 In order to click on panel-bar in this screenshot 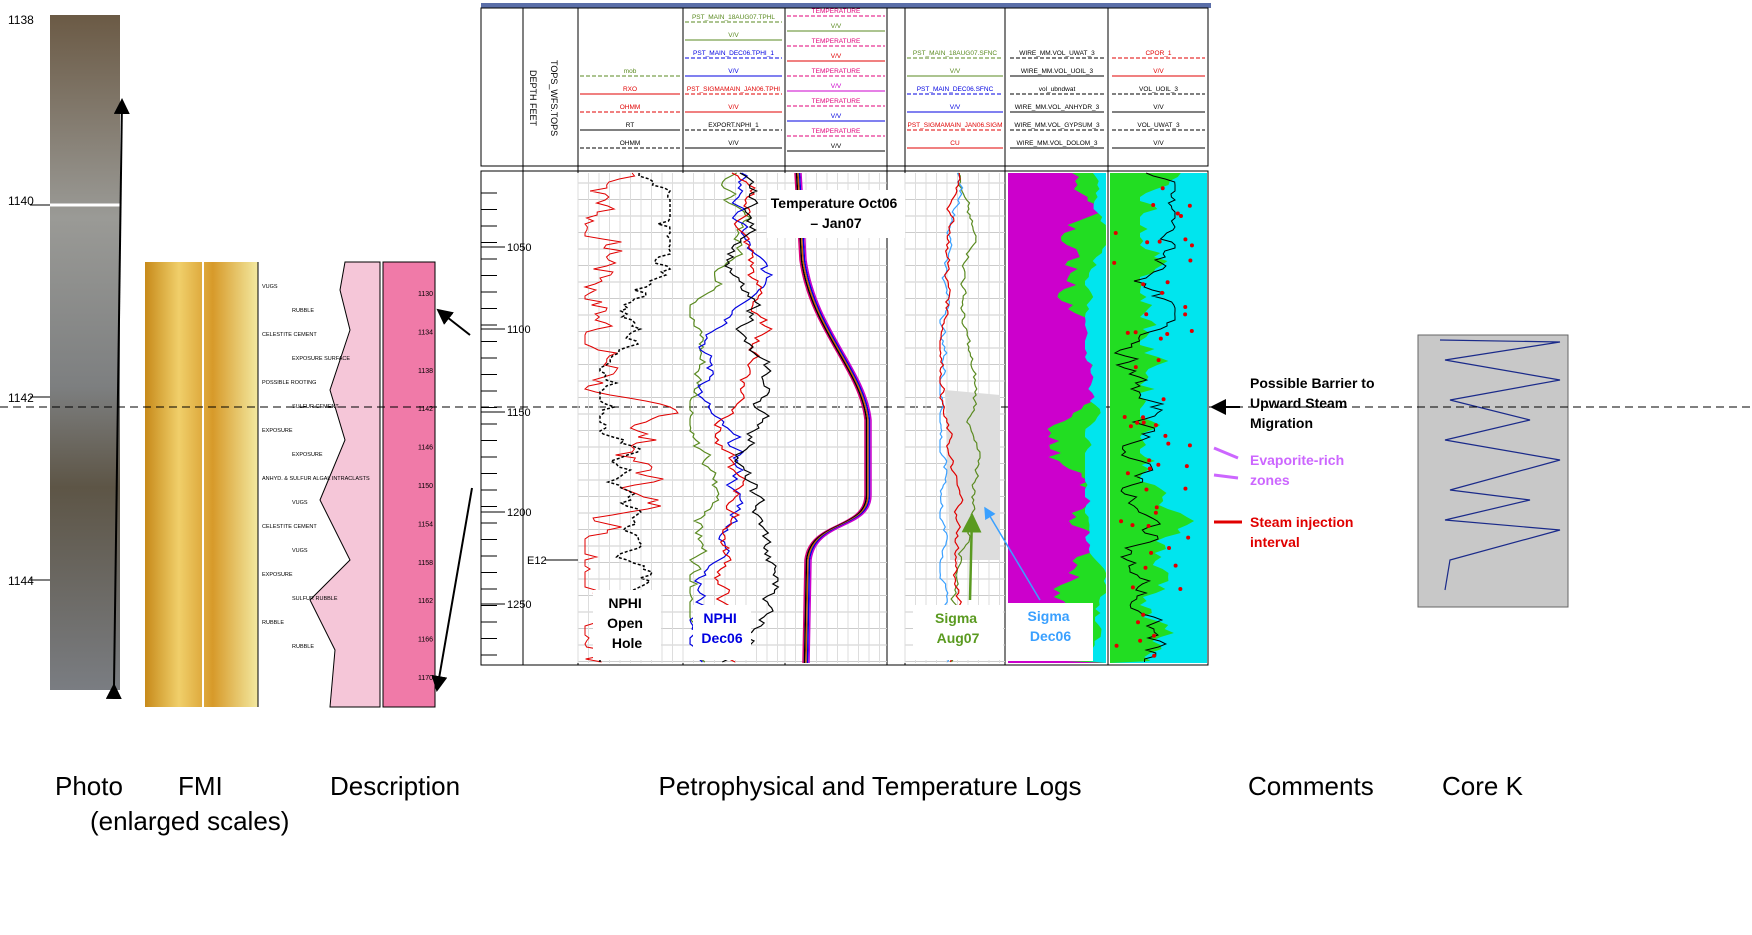, I will do `click(846, 5)`.